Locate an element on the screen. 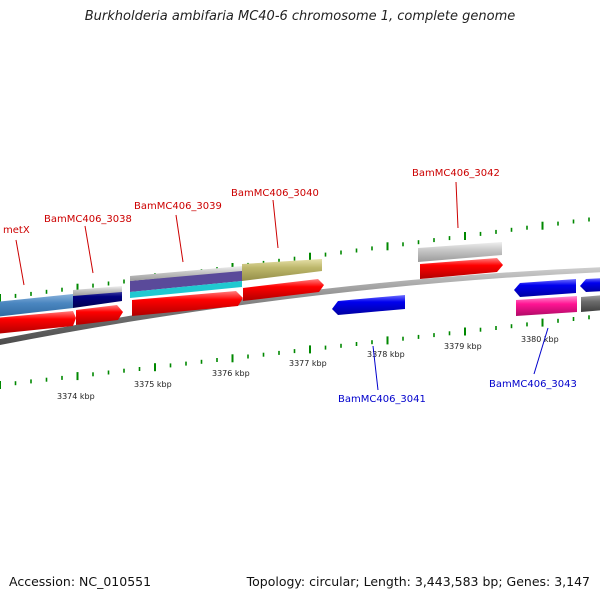  feature-bar-darkgrey is located at coordinates (590, 303).